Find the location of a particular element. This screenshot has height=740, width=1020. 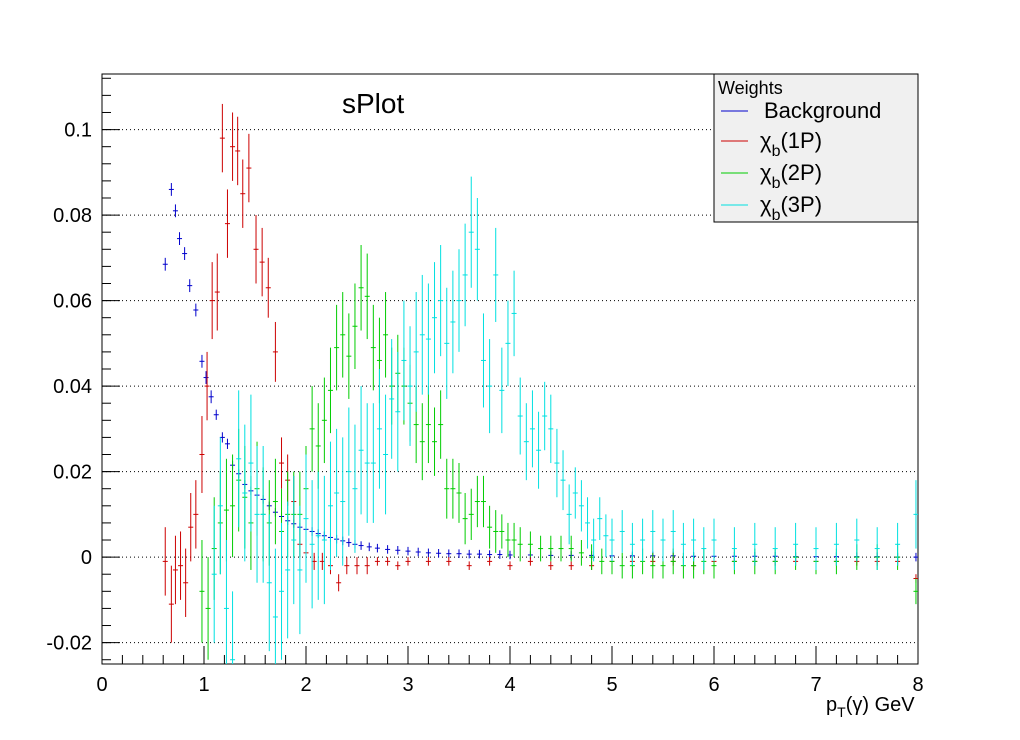

legend-box is located at coordinates (816, 148).